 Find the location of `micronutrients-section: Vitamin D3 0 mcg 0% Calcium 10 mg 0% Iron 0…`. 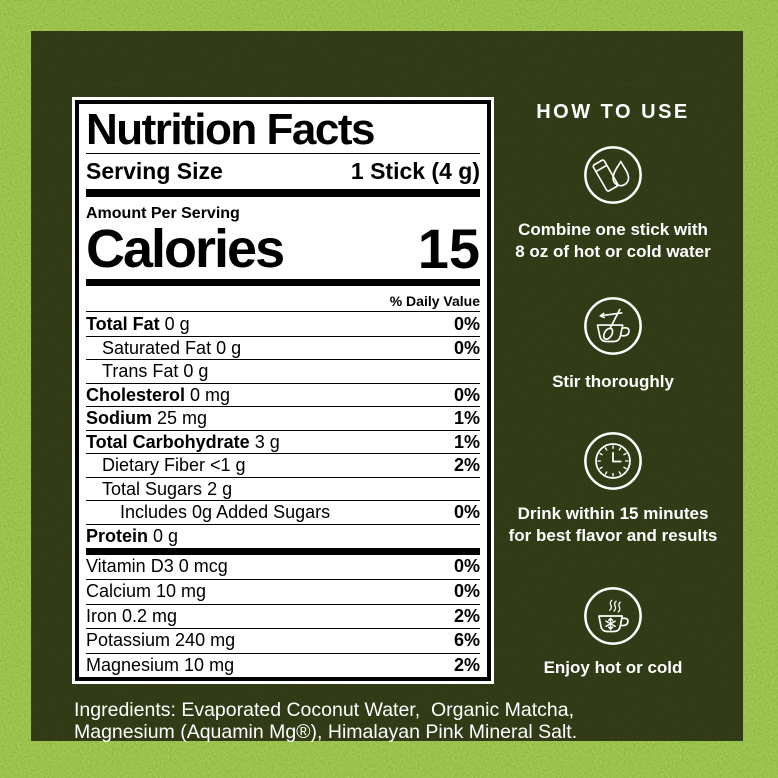

micronutrients-section: Vitamin D3 0 mcg 0% Calcium 10 mg 0% Iron 0… is located at coordinates (283, 616).